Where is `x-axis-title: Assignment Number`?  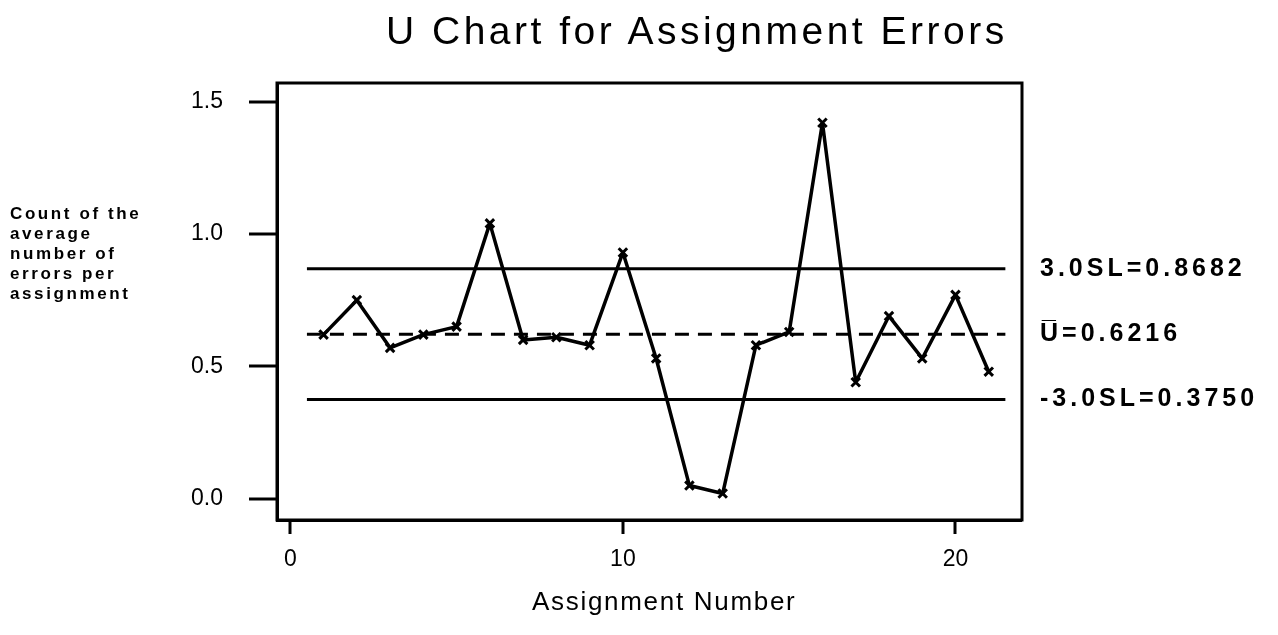
x-axis-title: Assignment Number is located at coordinates (664, 601).